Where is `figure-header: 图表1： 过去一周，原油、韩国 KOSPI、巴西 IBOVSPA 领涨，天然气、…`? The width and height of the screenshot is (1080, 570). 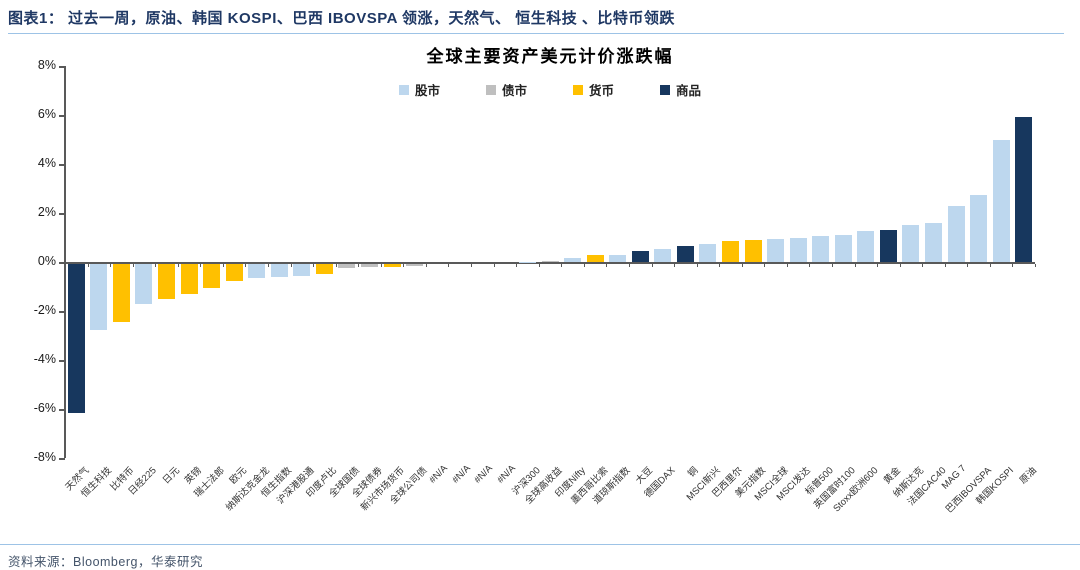
figure-header: 图表1： 过去一周，原油、韩国 KOSPI、巴西 IBOVSPA 领涨，天然气、… is located at coordinates (341, 18).